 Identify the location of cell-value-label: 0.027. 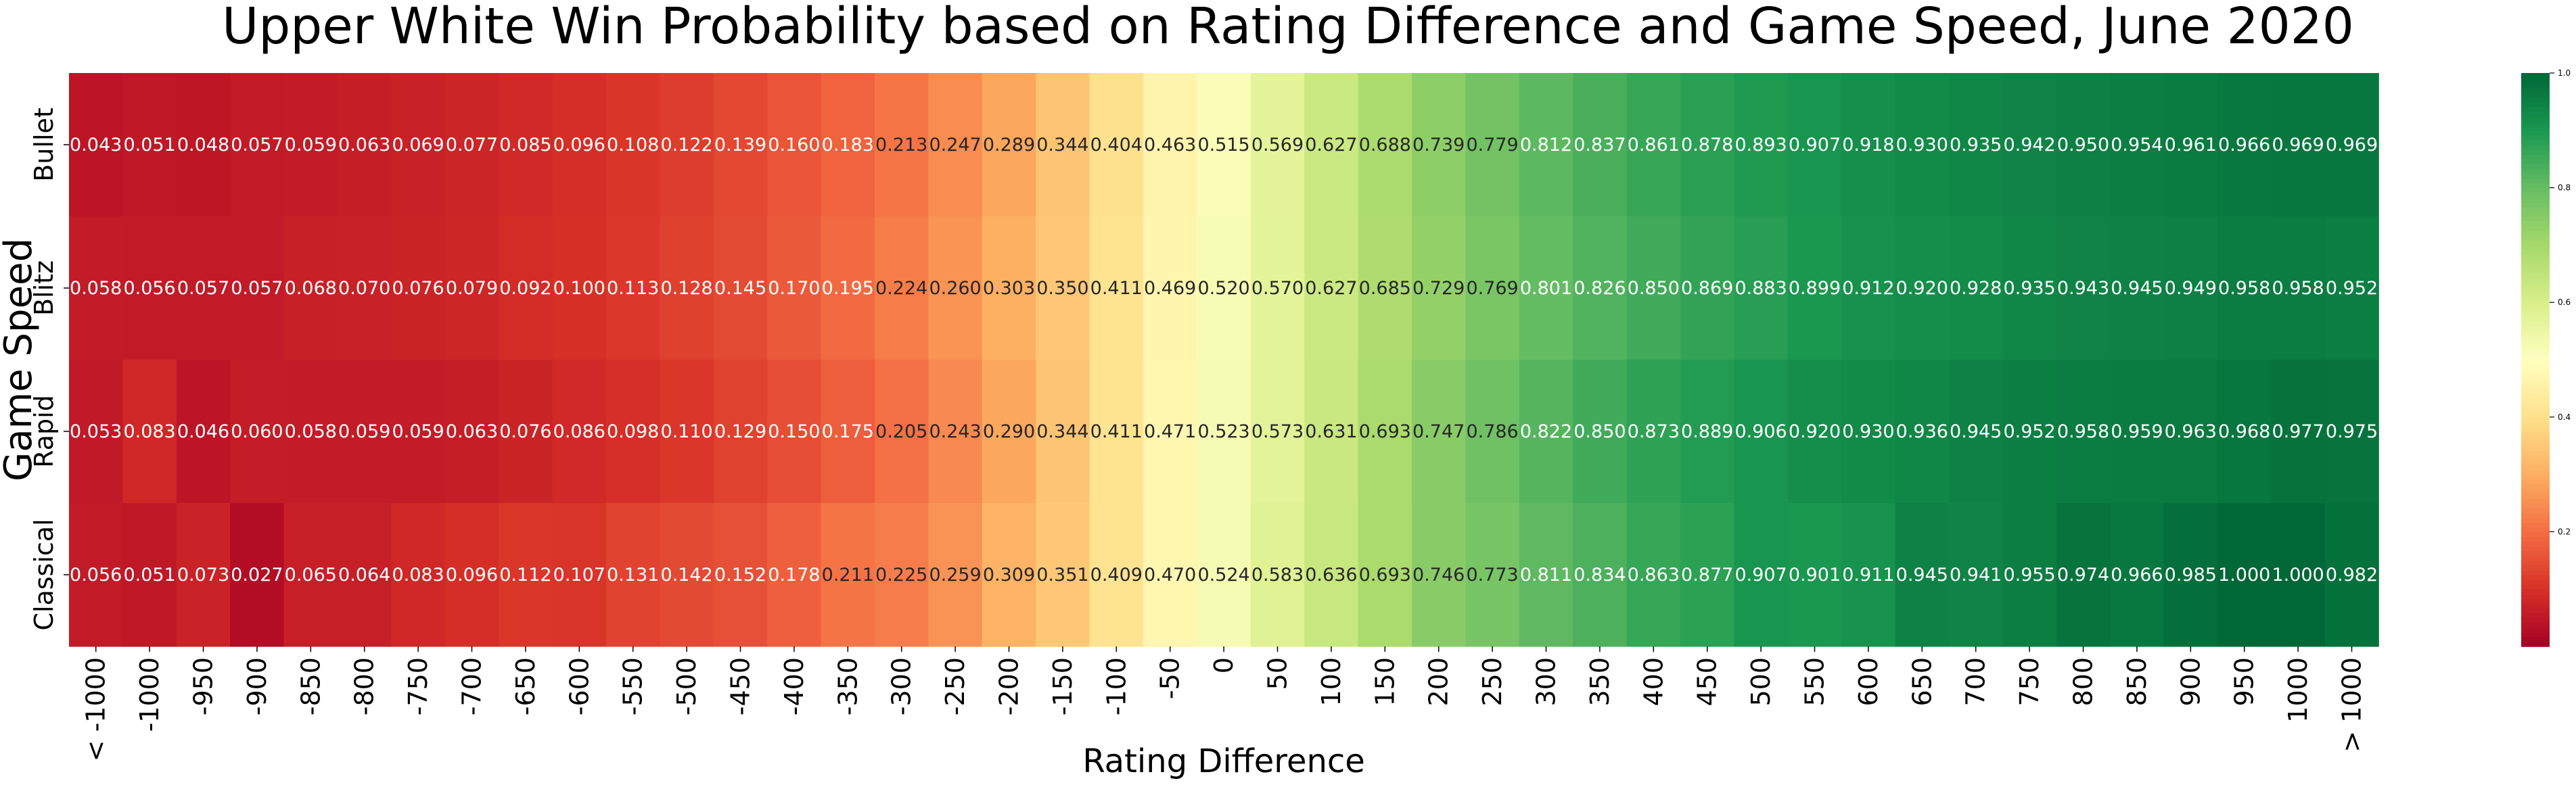
(257, 575).